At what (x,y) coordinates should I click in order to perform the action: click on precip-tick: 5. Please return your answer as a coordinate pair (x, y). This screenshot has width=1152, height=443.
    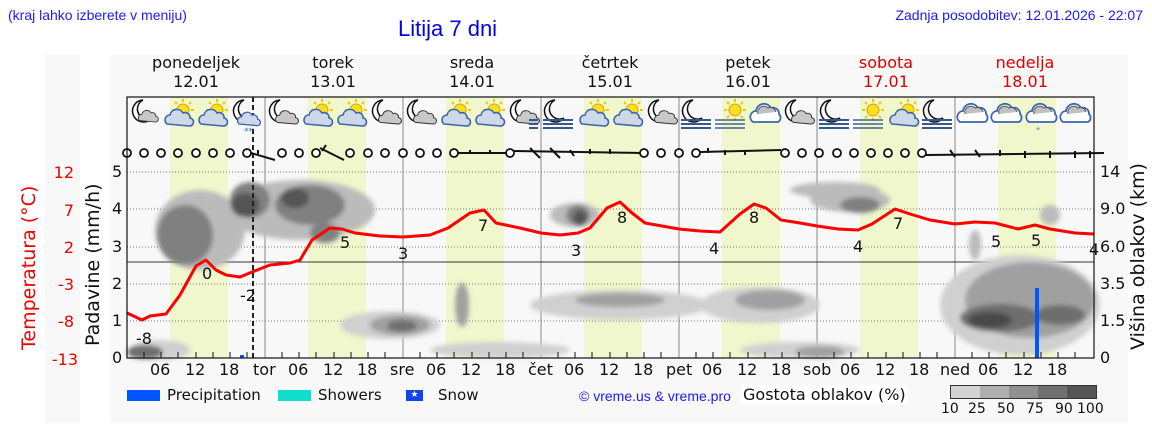
    Looking at the image, I should click on (117, 171).